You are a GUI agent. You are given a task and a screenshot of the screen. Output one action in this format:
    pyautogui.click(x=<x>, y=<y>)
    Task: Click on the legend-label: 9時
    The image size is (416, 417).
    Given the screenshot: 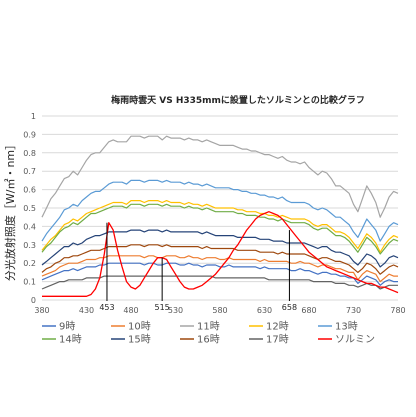 What is the action you would take?
    pyautogui.click(x=67, y=327)
    